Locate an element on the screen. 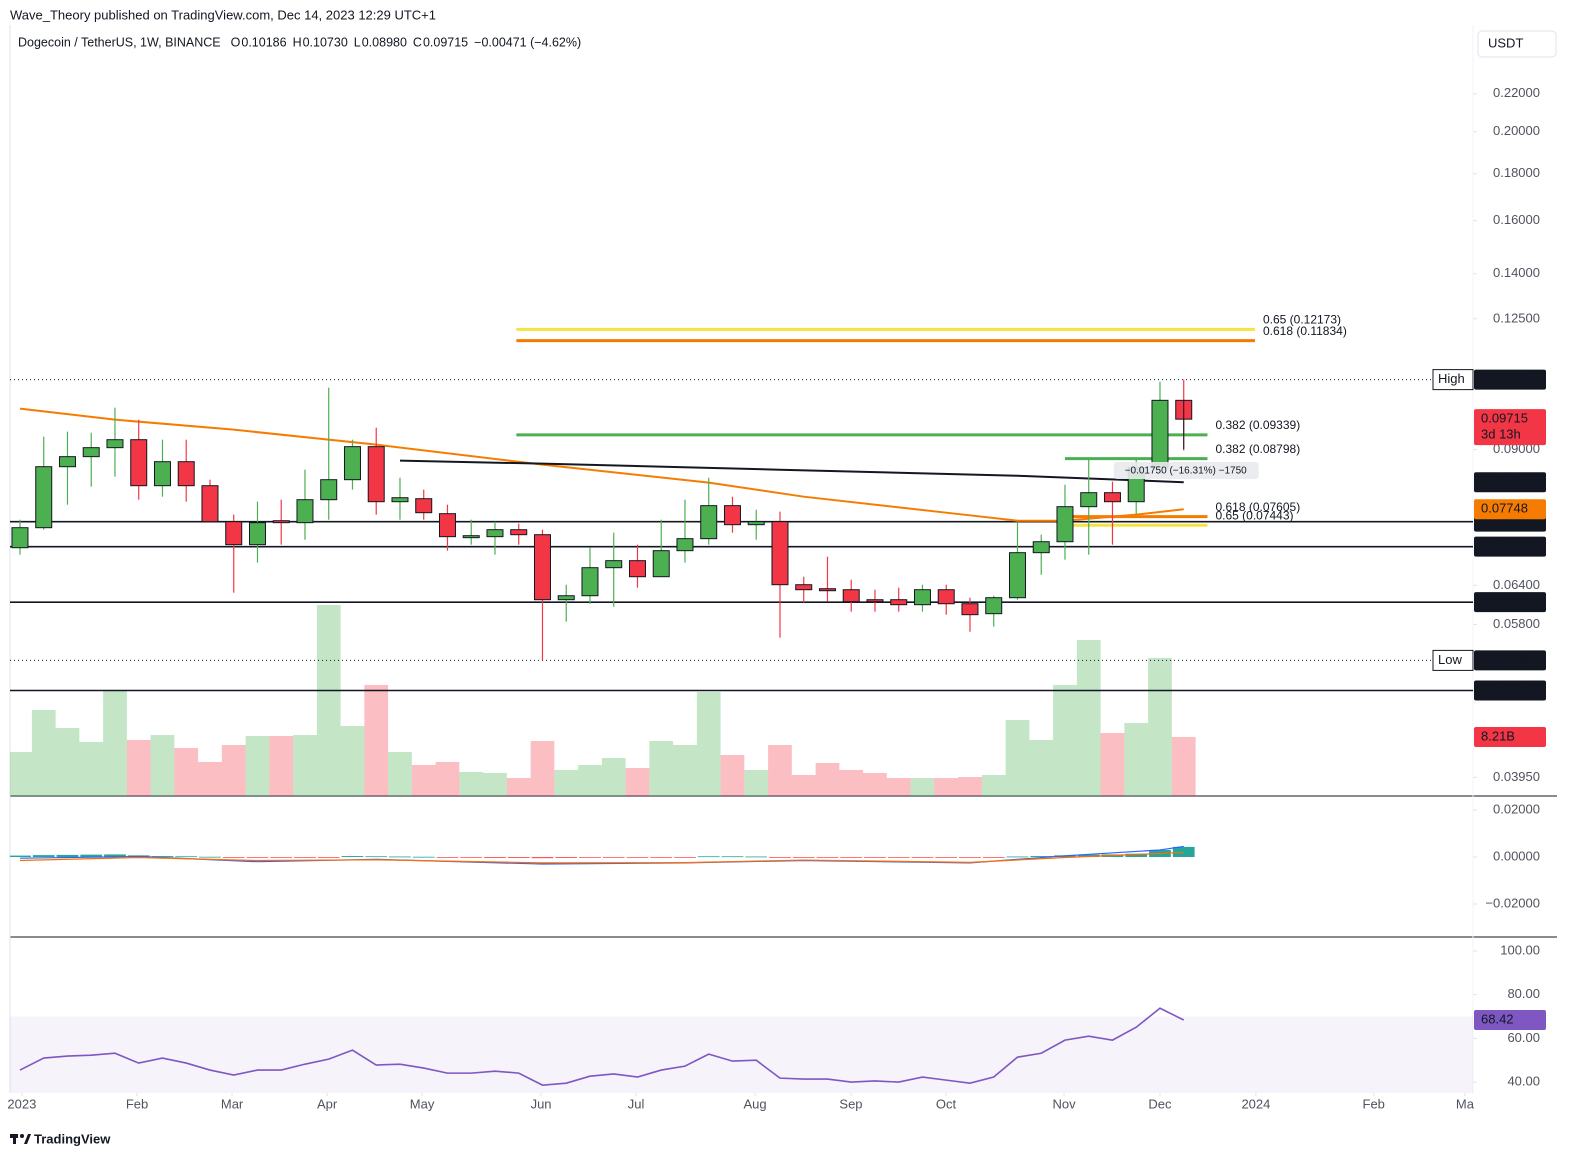  fib-label: 0.618 (0.07605) is located at coordinates (1257, 507).